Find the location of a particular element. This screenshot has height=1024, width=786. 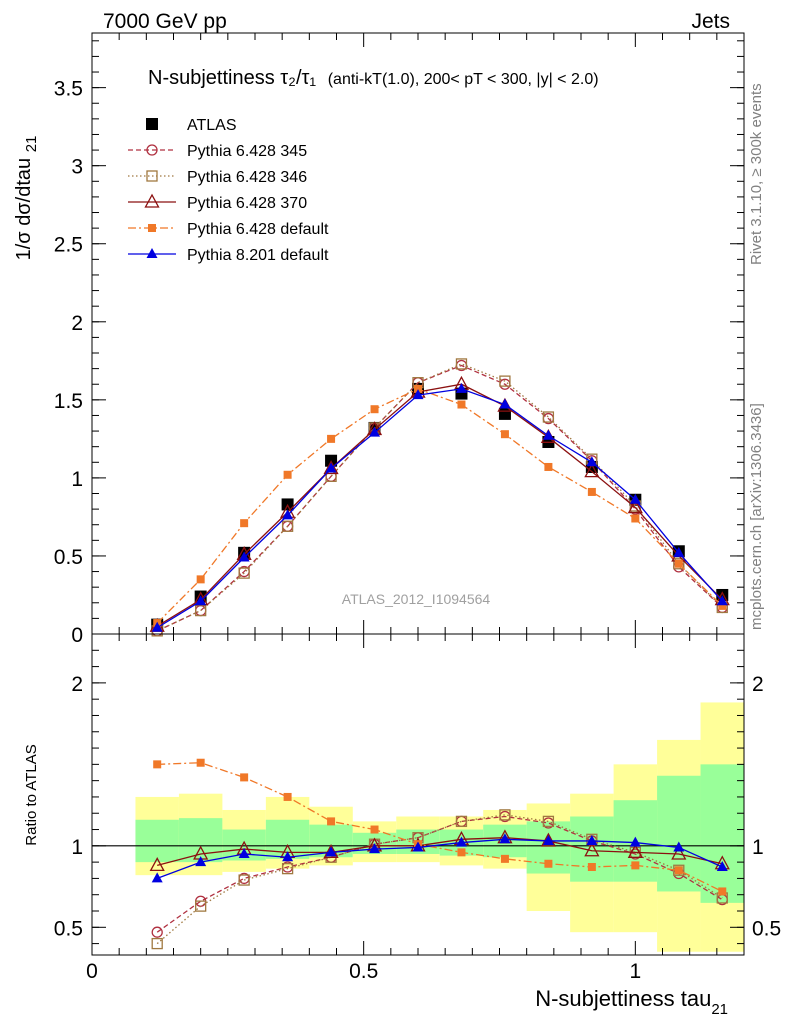

y-tick-label: 3.5 is located at coordinates (68, 89).